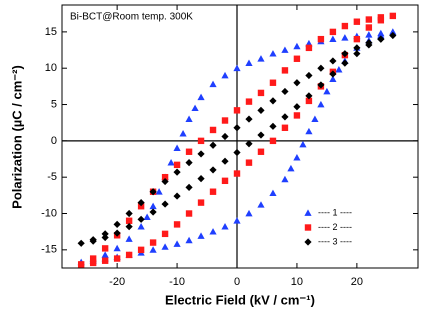 The image size is (428, 319). What do you see at coordinates (52, 177) in the screenshot?
I see `y-tick-label: -5` at bounding box center [52, 177].